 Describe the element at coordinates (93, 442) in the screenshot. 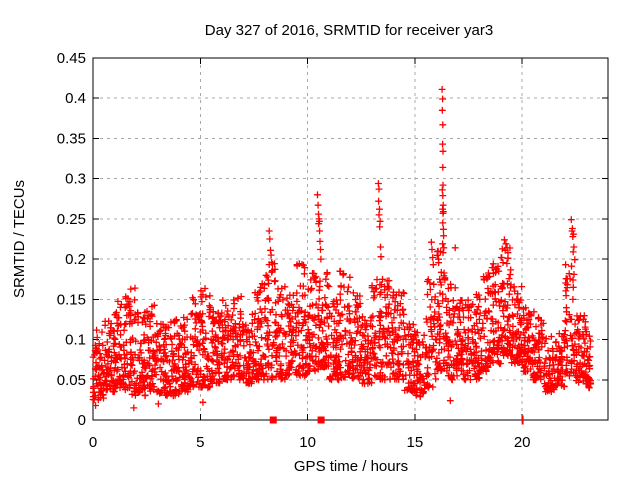

I see `x-tick-label: 0` at that location.